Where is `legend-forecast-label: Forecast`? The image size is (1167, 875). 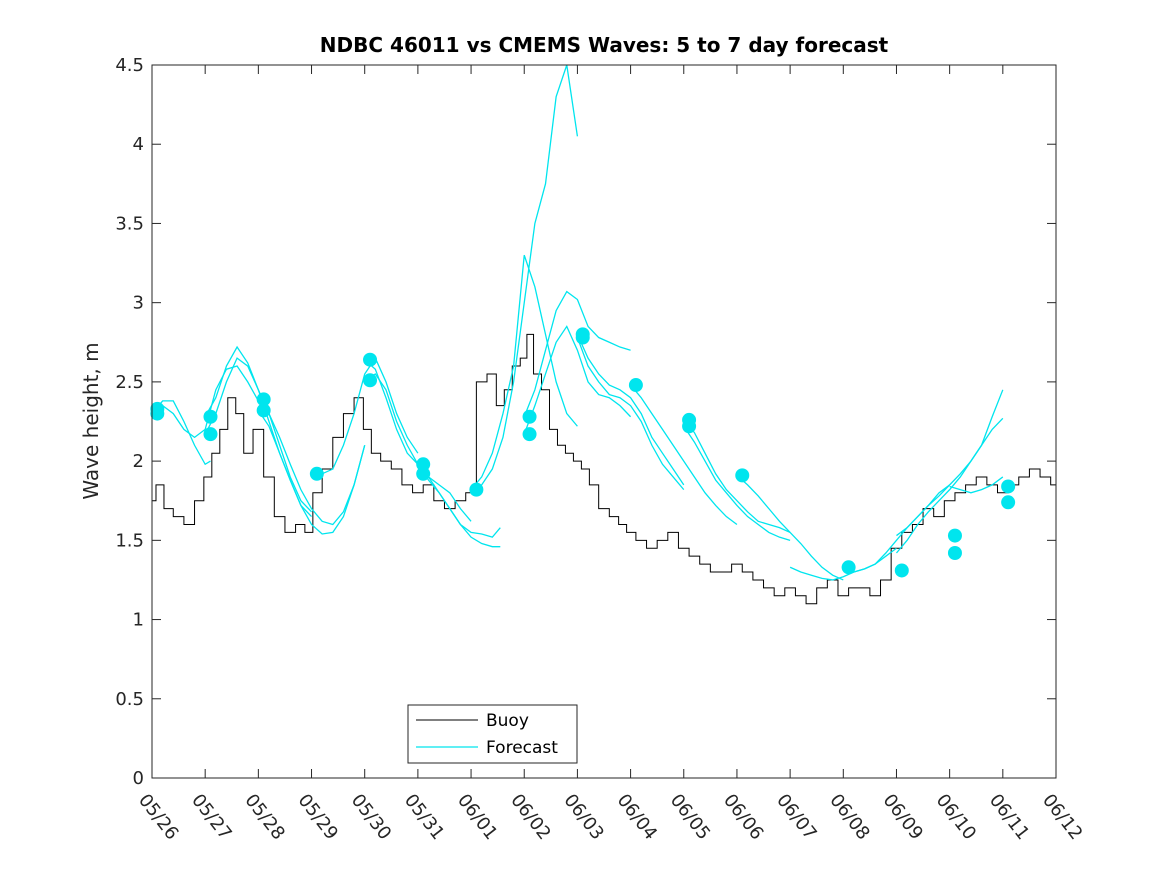 legend-forecast-label: Forecast is located at coordinates (522, 748).